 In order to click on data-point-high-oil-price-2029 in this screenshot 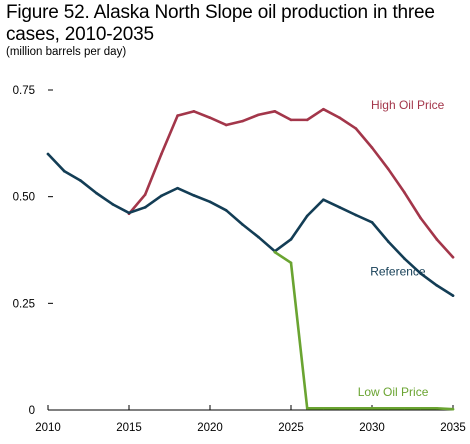, I will do `click(356, 128)`.